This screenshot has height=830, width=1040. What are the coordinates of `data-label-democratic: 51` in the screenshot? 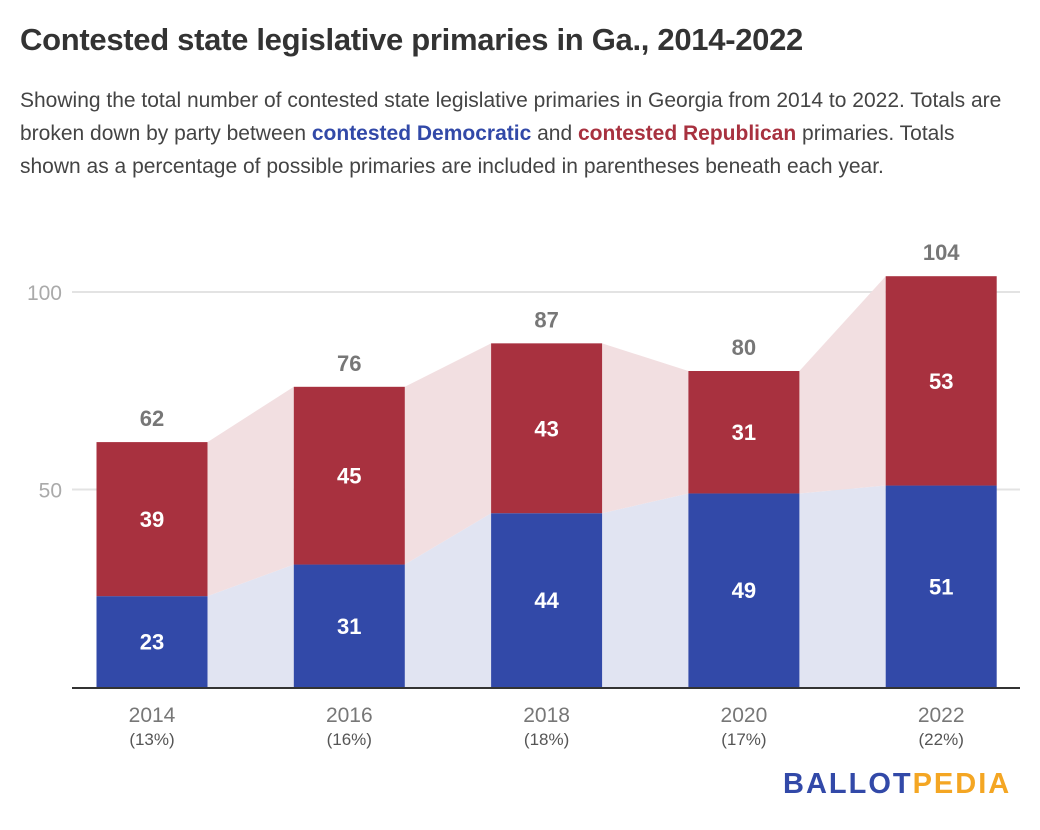 It's located at (941, 586).